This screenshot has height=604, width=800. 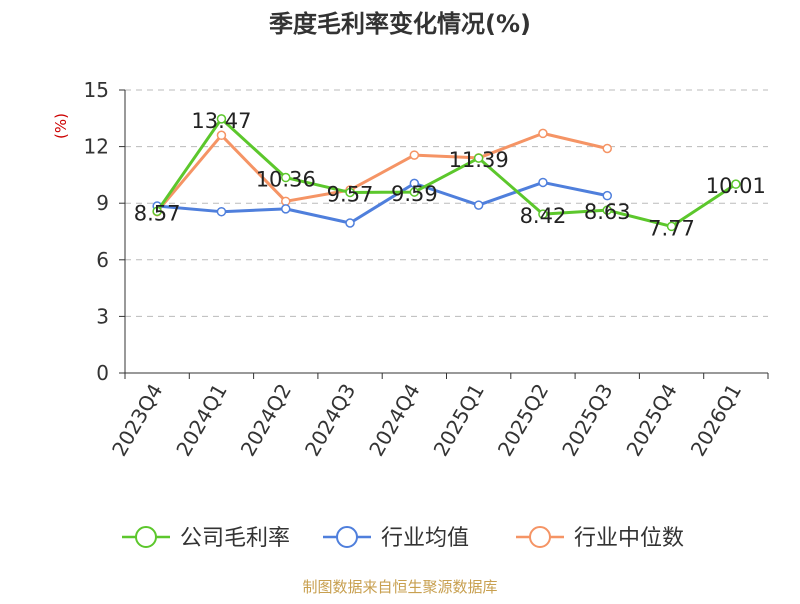 What do you see at coordinates (394, 420) in the screenshot?
I see `x-tick-label: 2024Q4` at bounding box center [394, 420].